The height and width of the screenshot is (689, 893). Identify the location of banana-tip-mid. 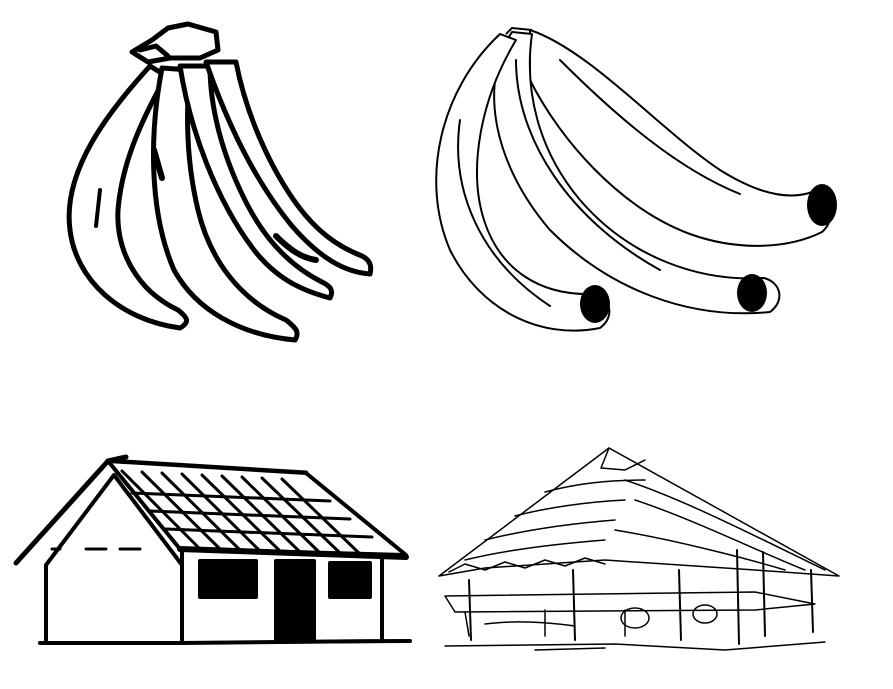
(752, 293).